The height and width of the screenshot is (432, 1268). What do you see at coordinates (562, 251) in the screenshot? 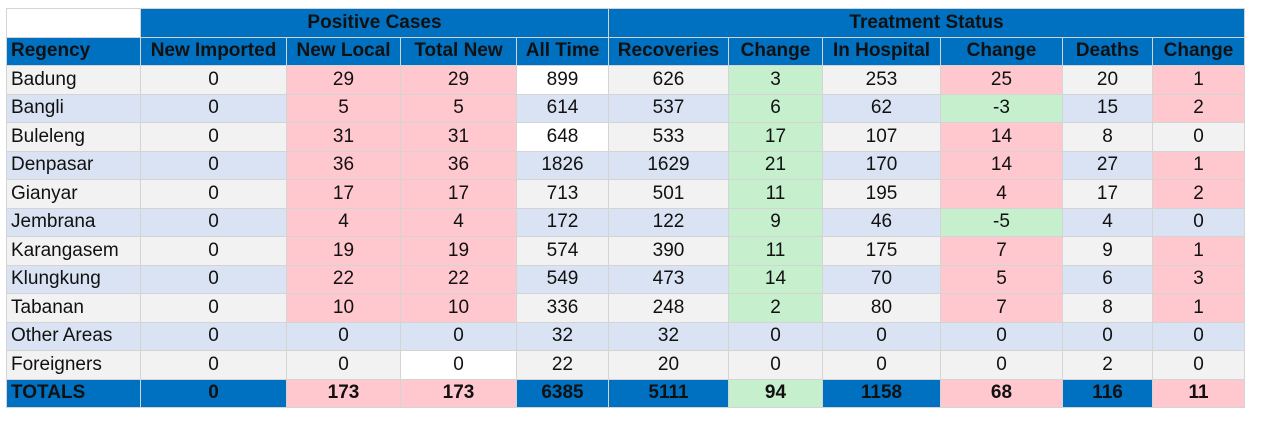
I see `value-cell: 574` at bounding box center [562, 251].